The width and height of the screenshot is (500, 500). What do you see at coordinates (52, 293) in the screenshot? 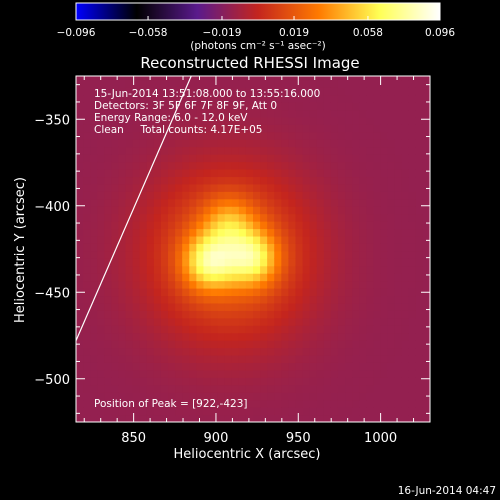
I see `y-tick-label: −450` at bounding box center [52, 293].